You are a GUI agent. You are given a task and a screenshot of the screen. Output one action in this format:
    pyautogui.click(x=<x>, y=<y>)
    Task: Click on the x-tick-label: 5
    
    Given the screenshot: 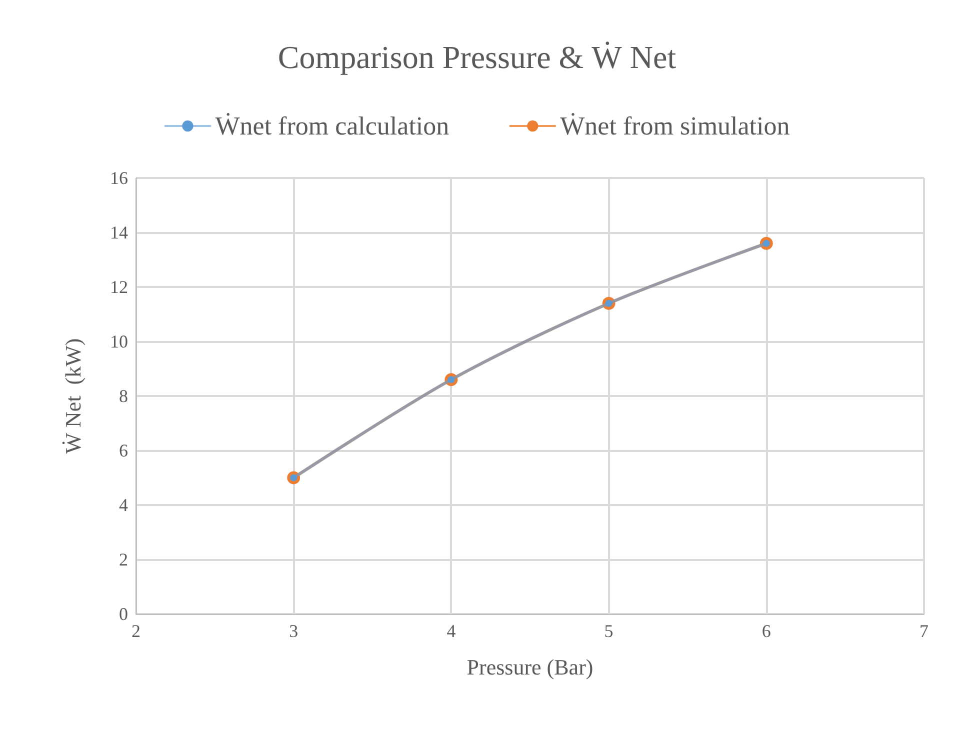 What is the action you would take?
    pyautogui.click(x=609, y=631)
    